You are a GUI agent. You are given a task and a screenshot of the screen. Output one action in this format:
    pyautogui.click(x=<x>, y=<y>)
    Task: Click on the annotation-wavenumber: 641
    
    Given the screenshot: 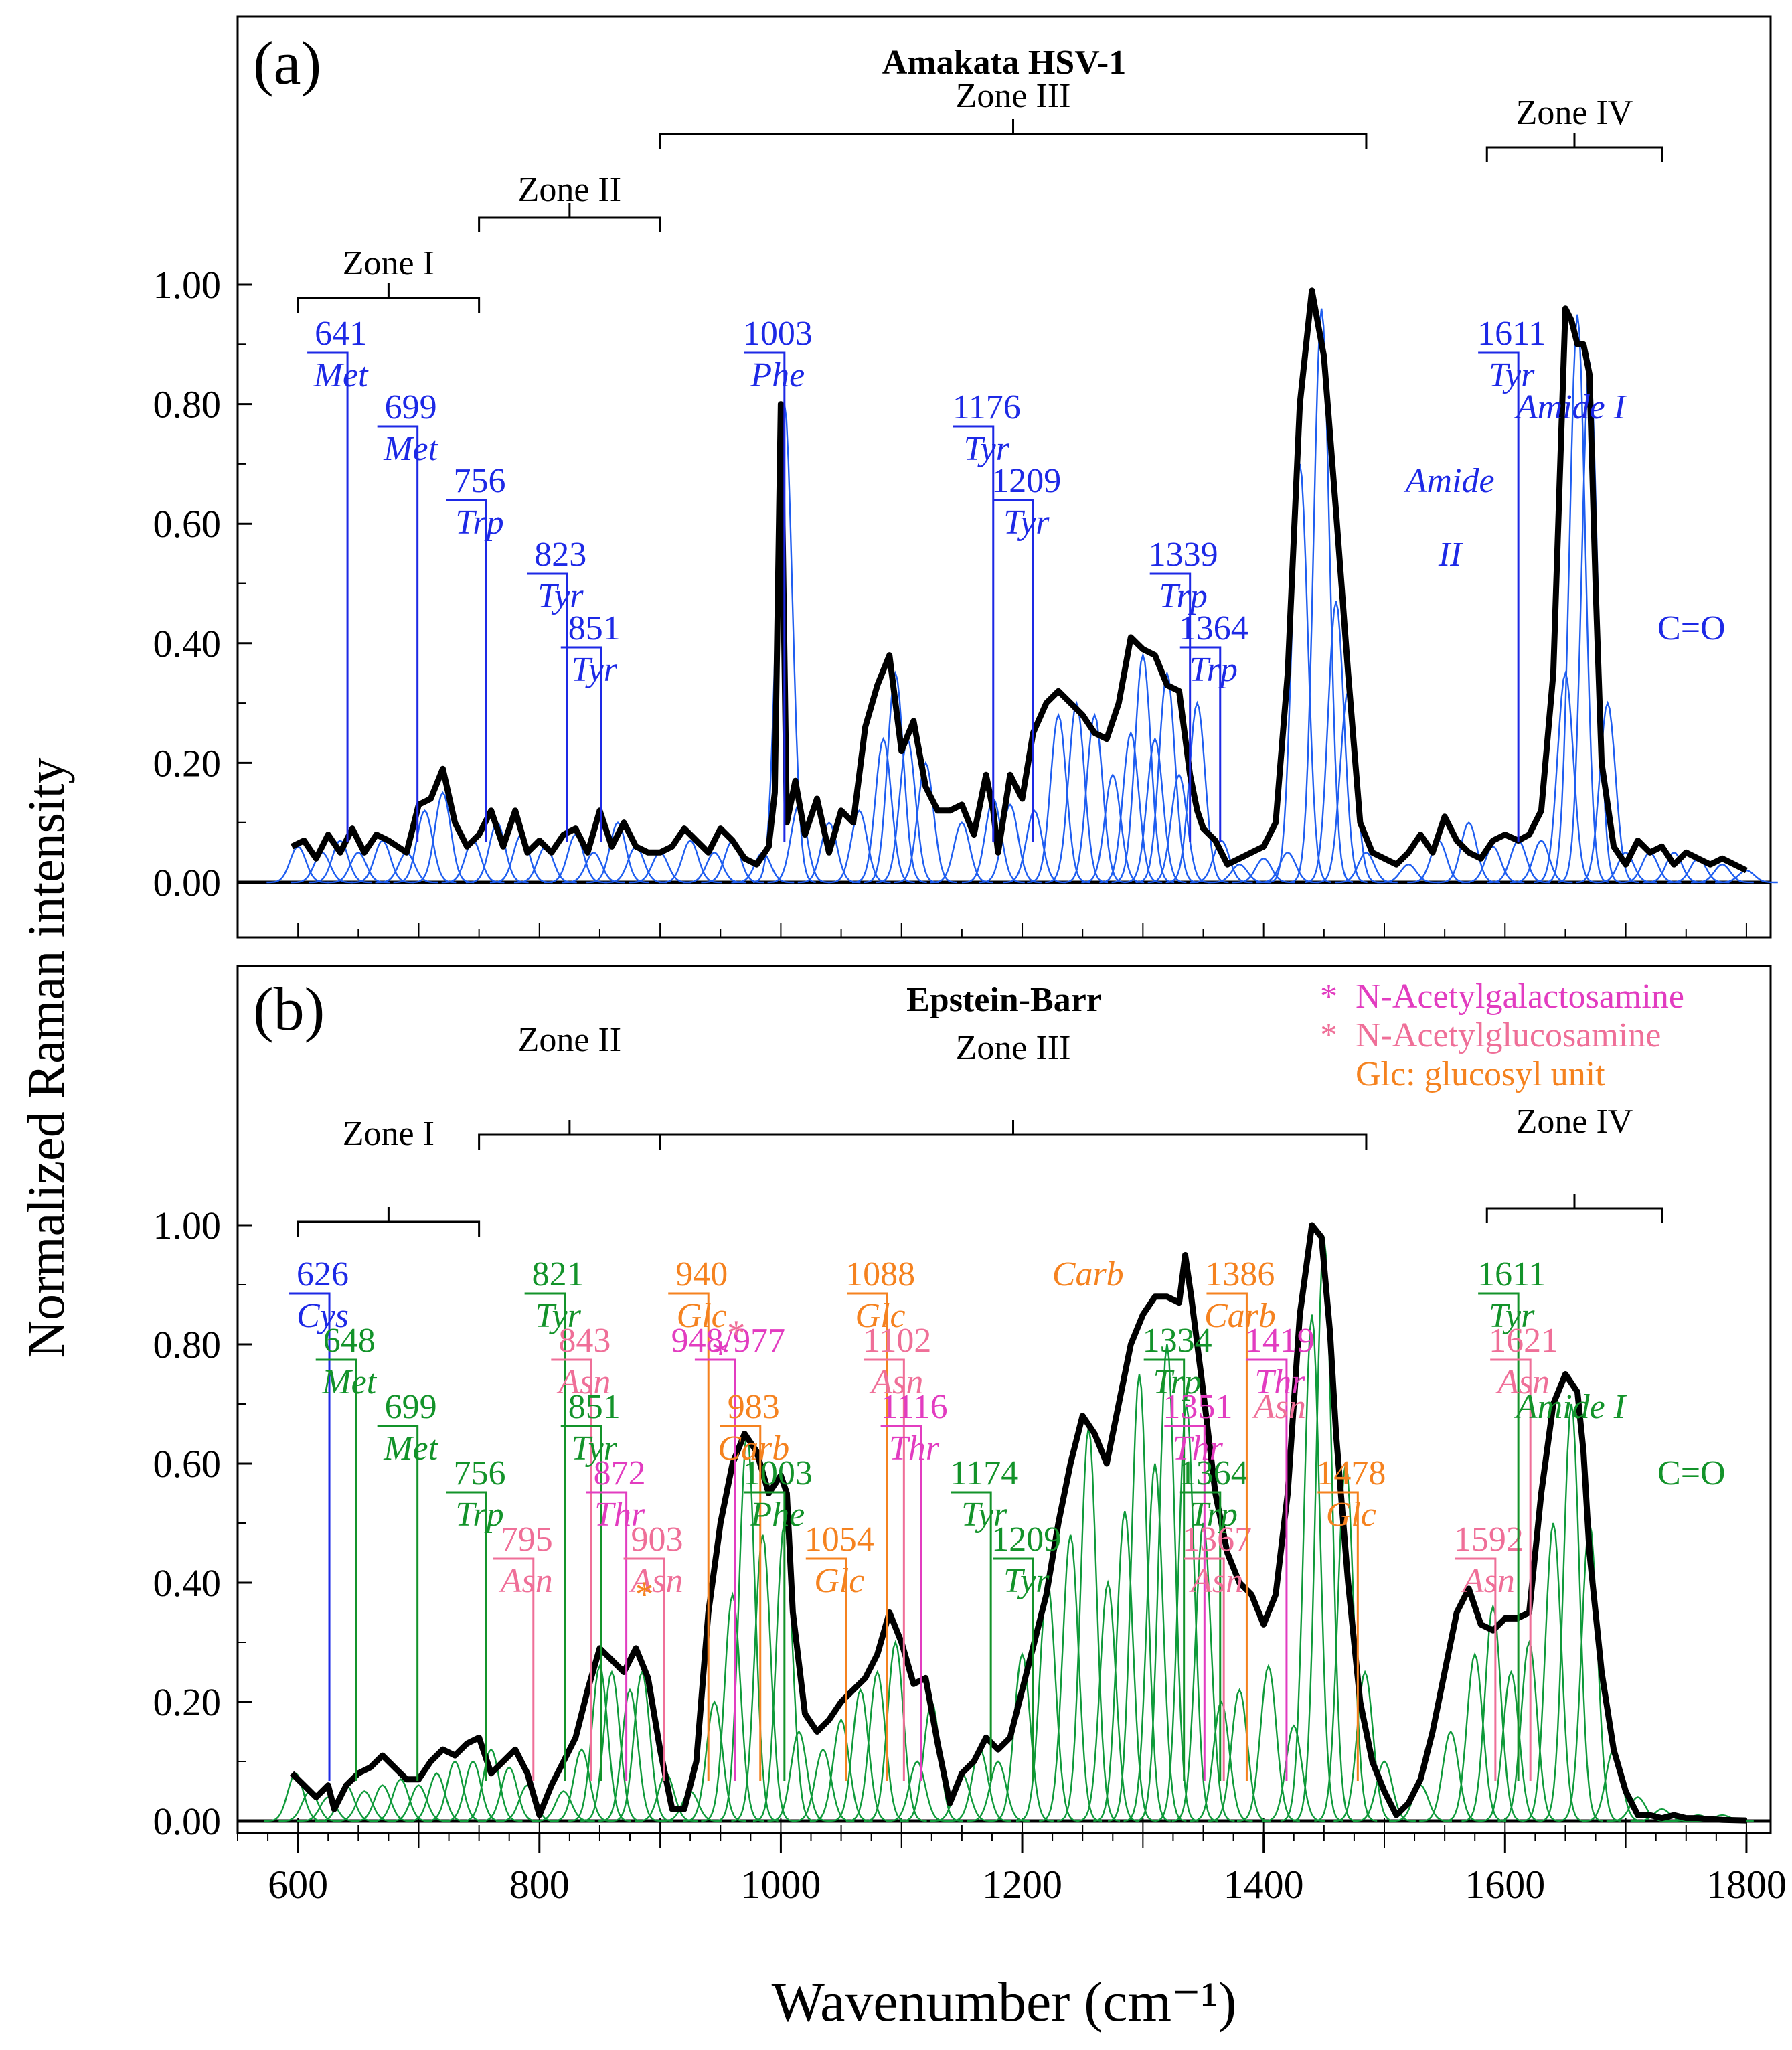 What is the action you would take?
    pyautogui.click(x=341, y=334)
    